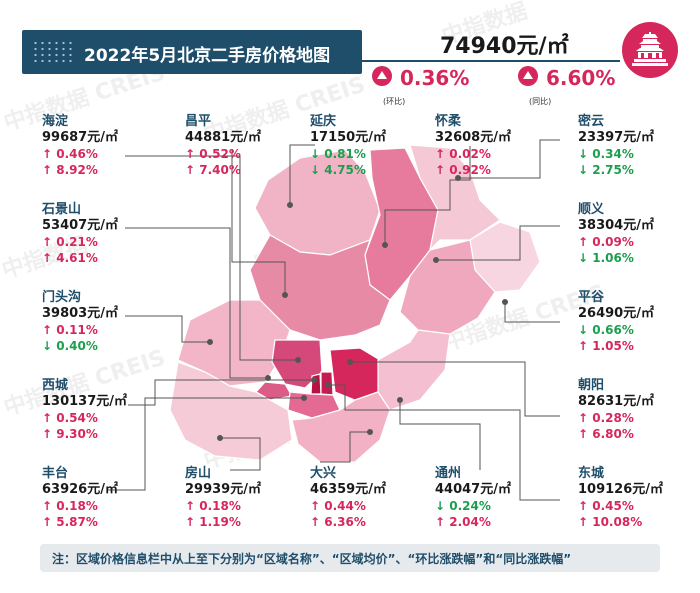 The width and height of the screenshot is (700, 593). What do you see at coordinates (447, 287) in the screenshot?
I see `district-shunyi` at bounding box center [447, 287].